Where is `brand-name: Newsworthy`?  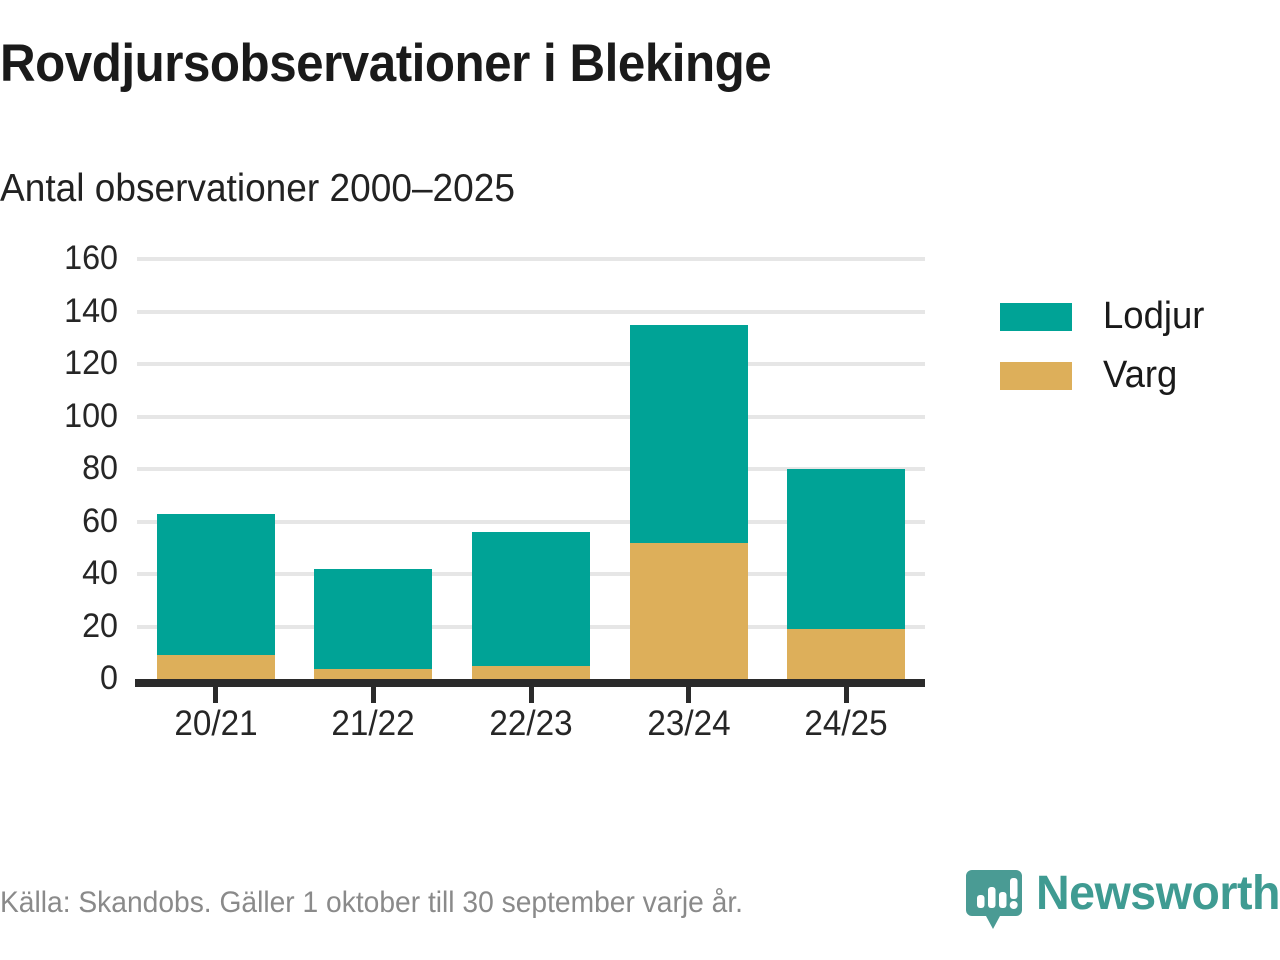 brand-name: Newsworthy is located at coordinates (1158, 893).